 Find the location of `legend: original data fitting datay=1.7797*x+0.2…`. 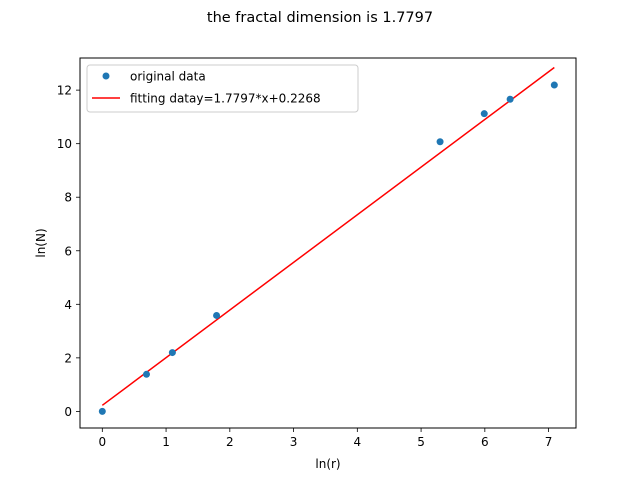

legend: original data fitting datay=1.7797*x+0.2… is located at coordinates (222, 88).